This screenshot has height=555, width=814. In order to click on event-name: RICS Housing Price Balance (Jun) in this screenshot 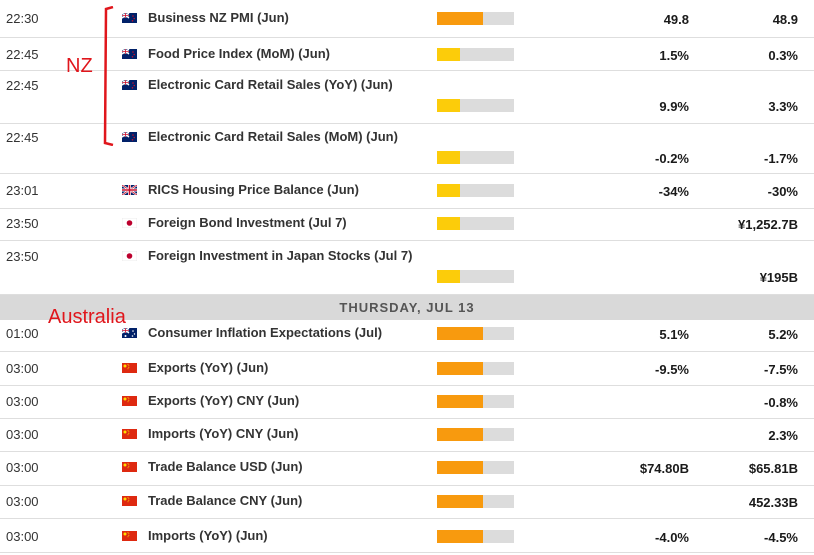, I will do `click(253, 189)`.